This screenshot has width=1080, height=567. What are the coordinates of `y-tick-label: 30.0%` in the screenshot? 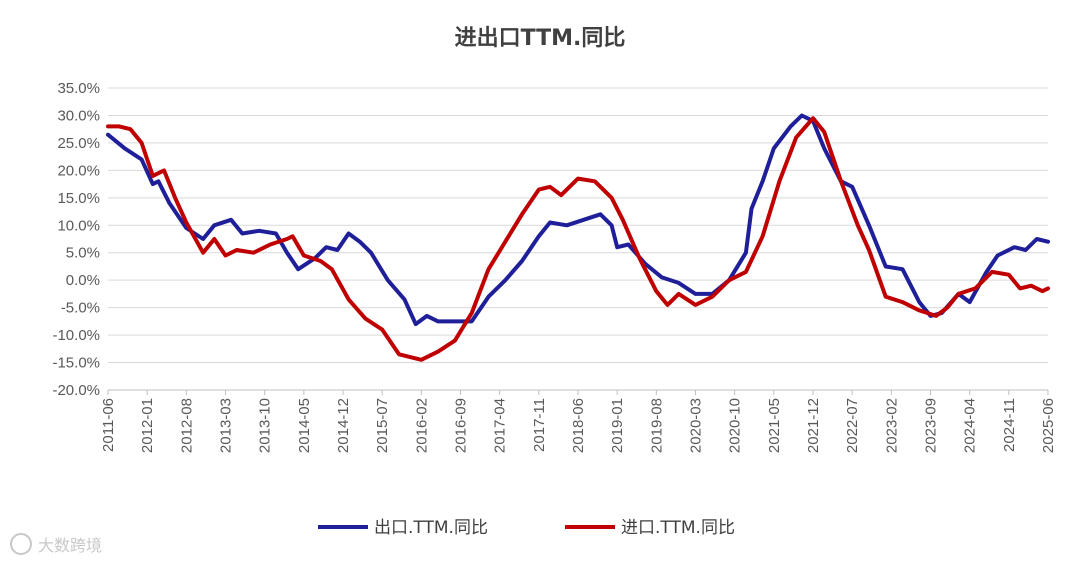 It's located at (78, 115).